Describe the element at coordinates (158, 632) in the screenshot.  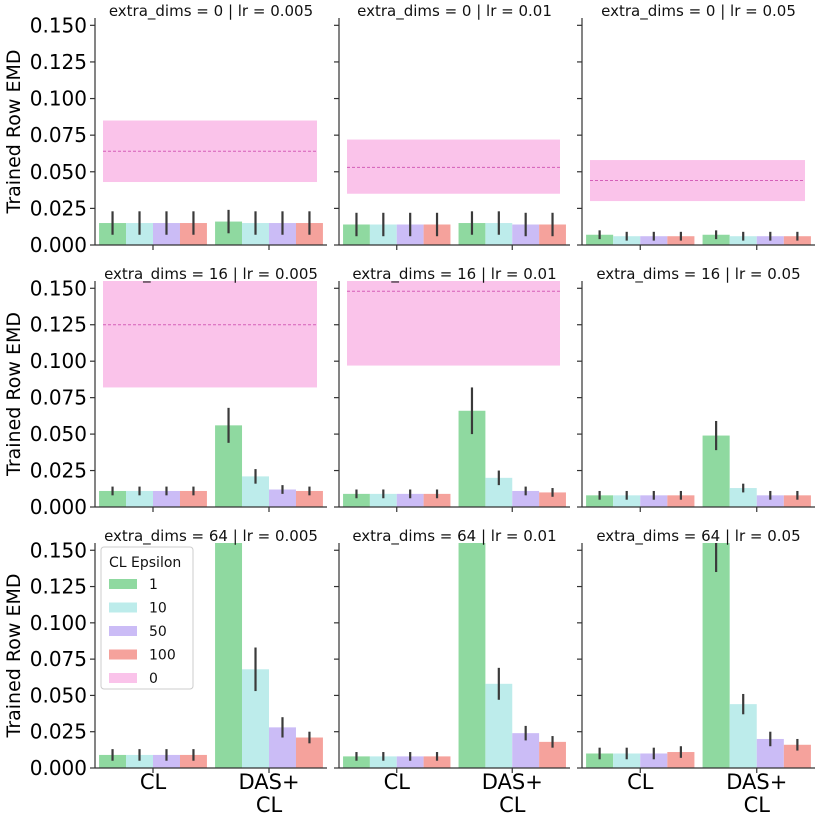
I see `legend-entry: 50` at that location.